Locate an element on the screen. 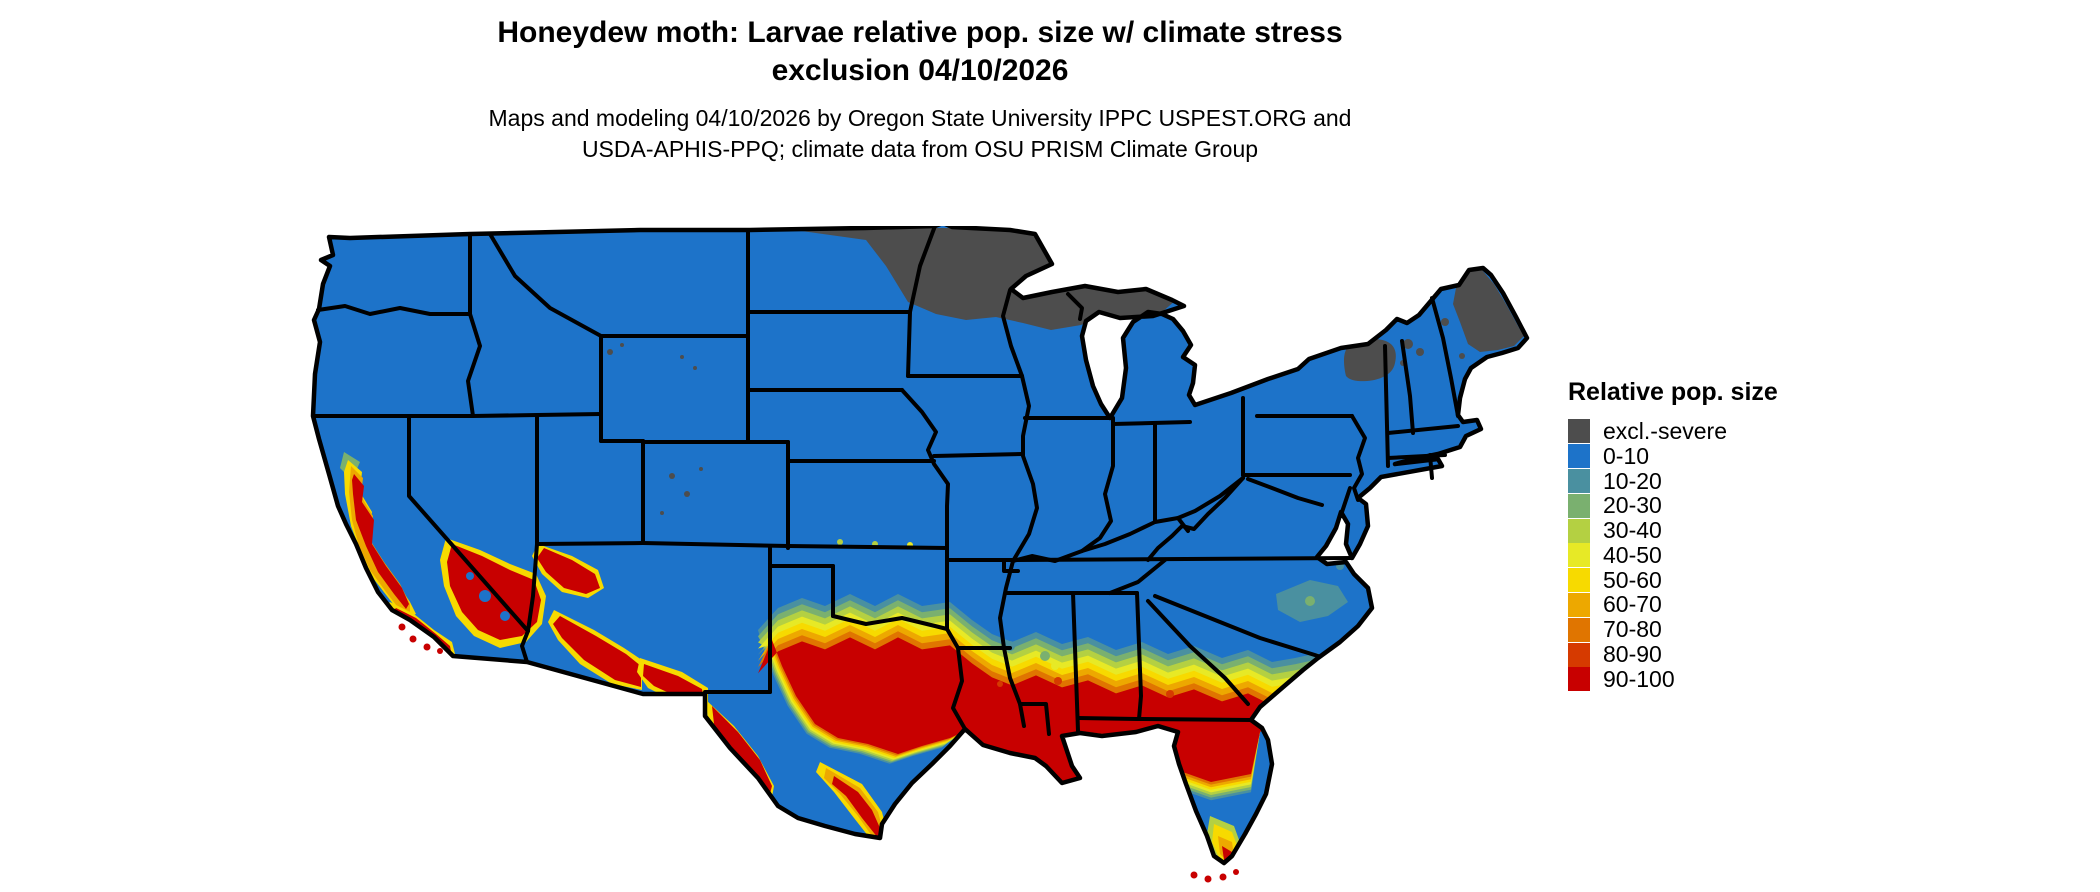 The width and height of the screenshot is (2100, 892). legend-item-label: 60-70 is located at coordinates (1632, 604).